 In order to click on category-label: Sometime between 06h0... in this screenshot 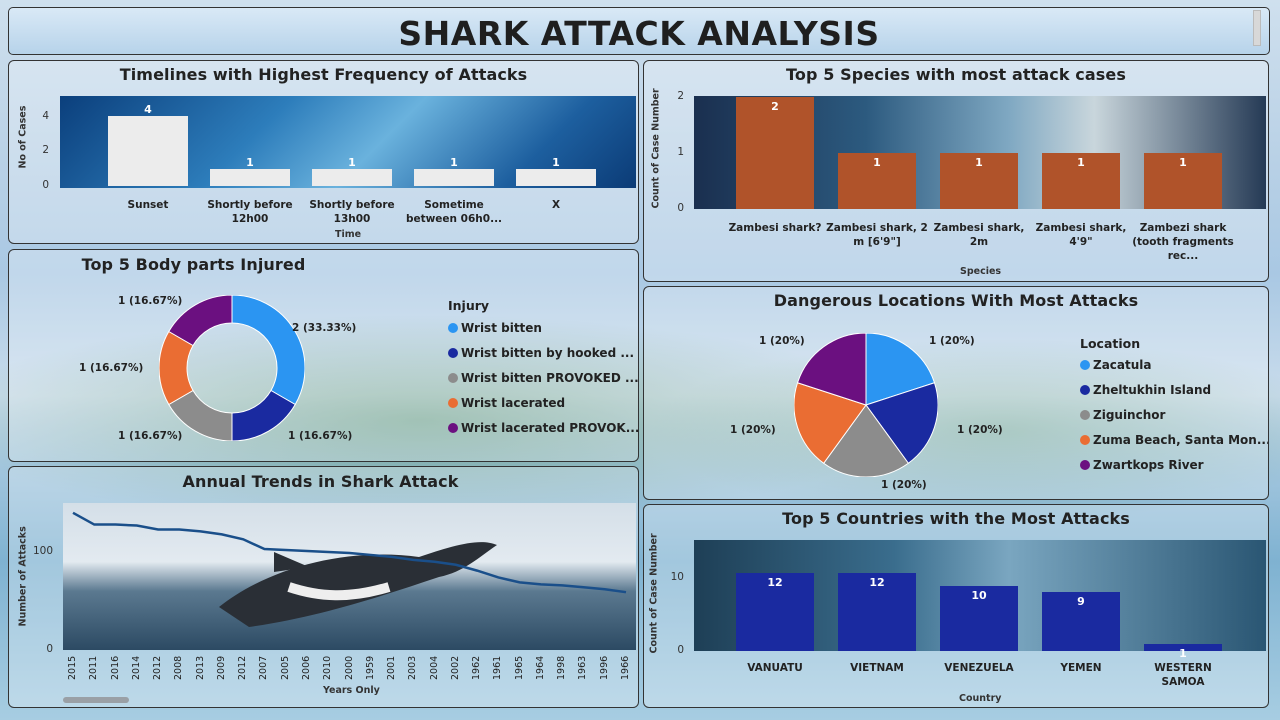, I will do `click(454, 212)`.